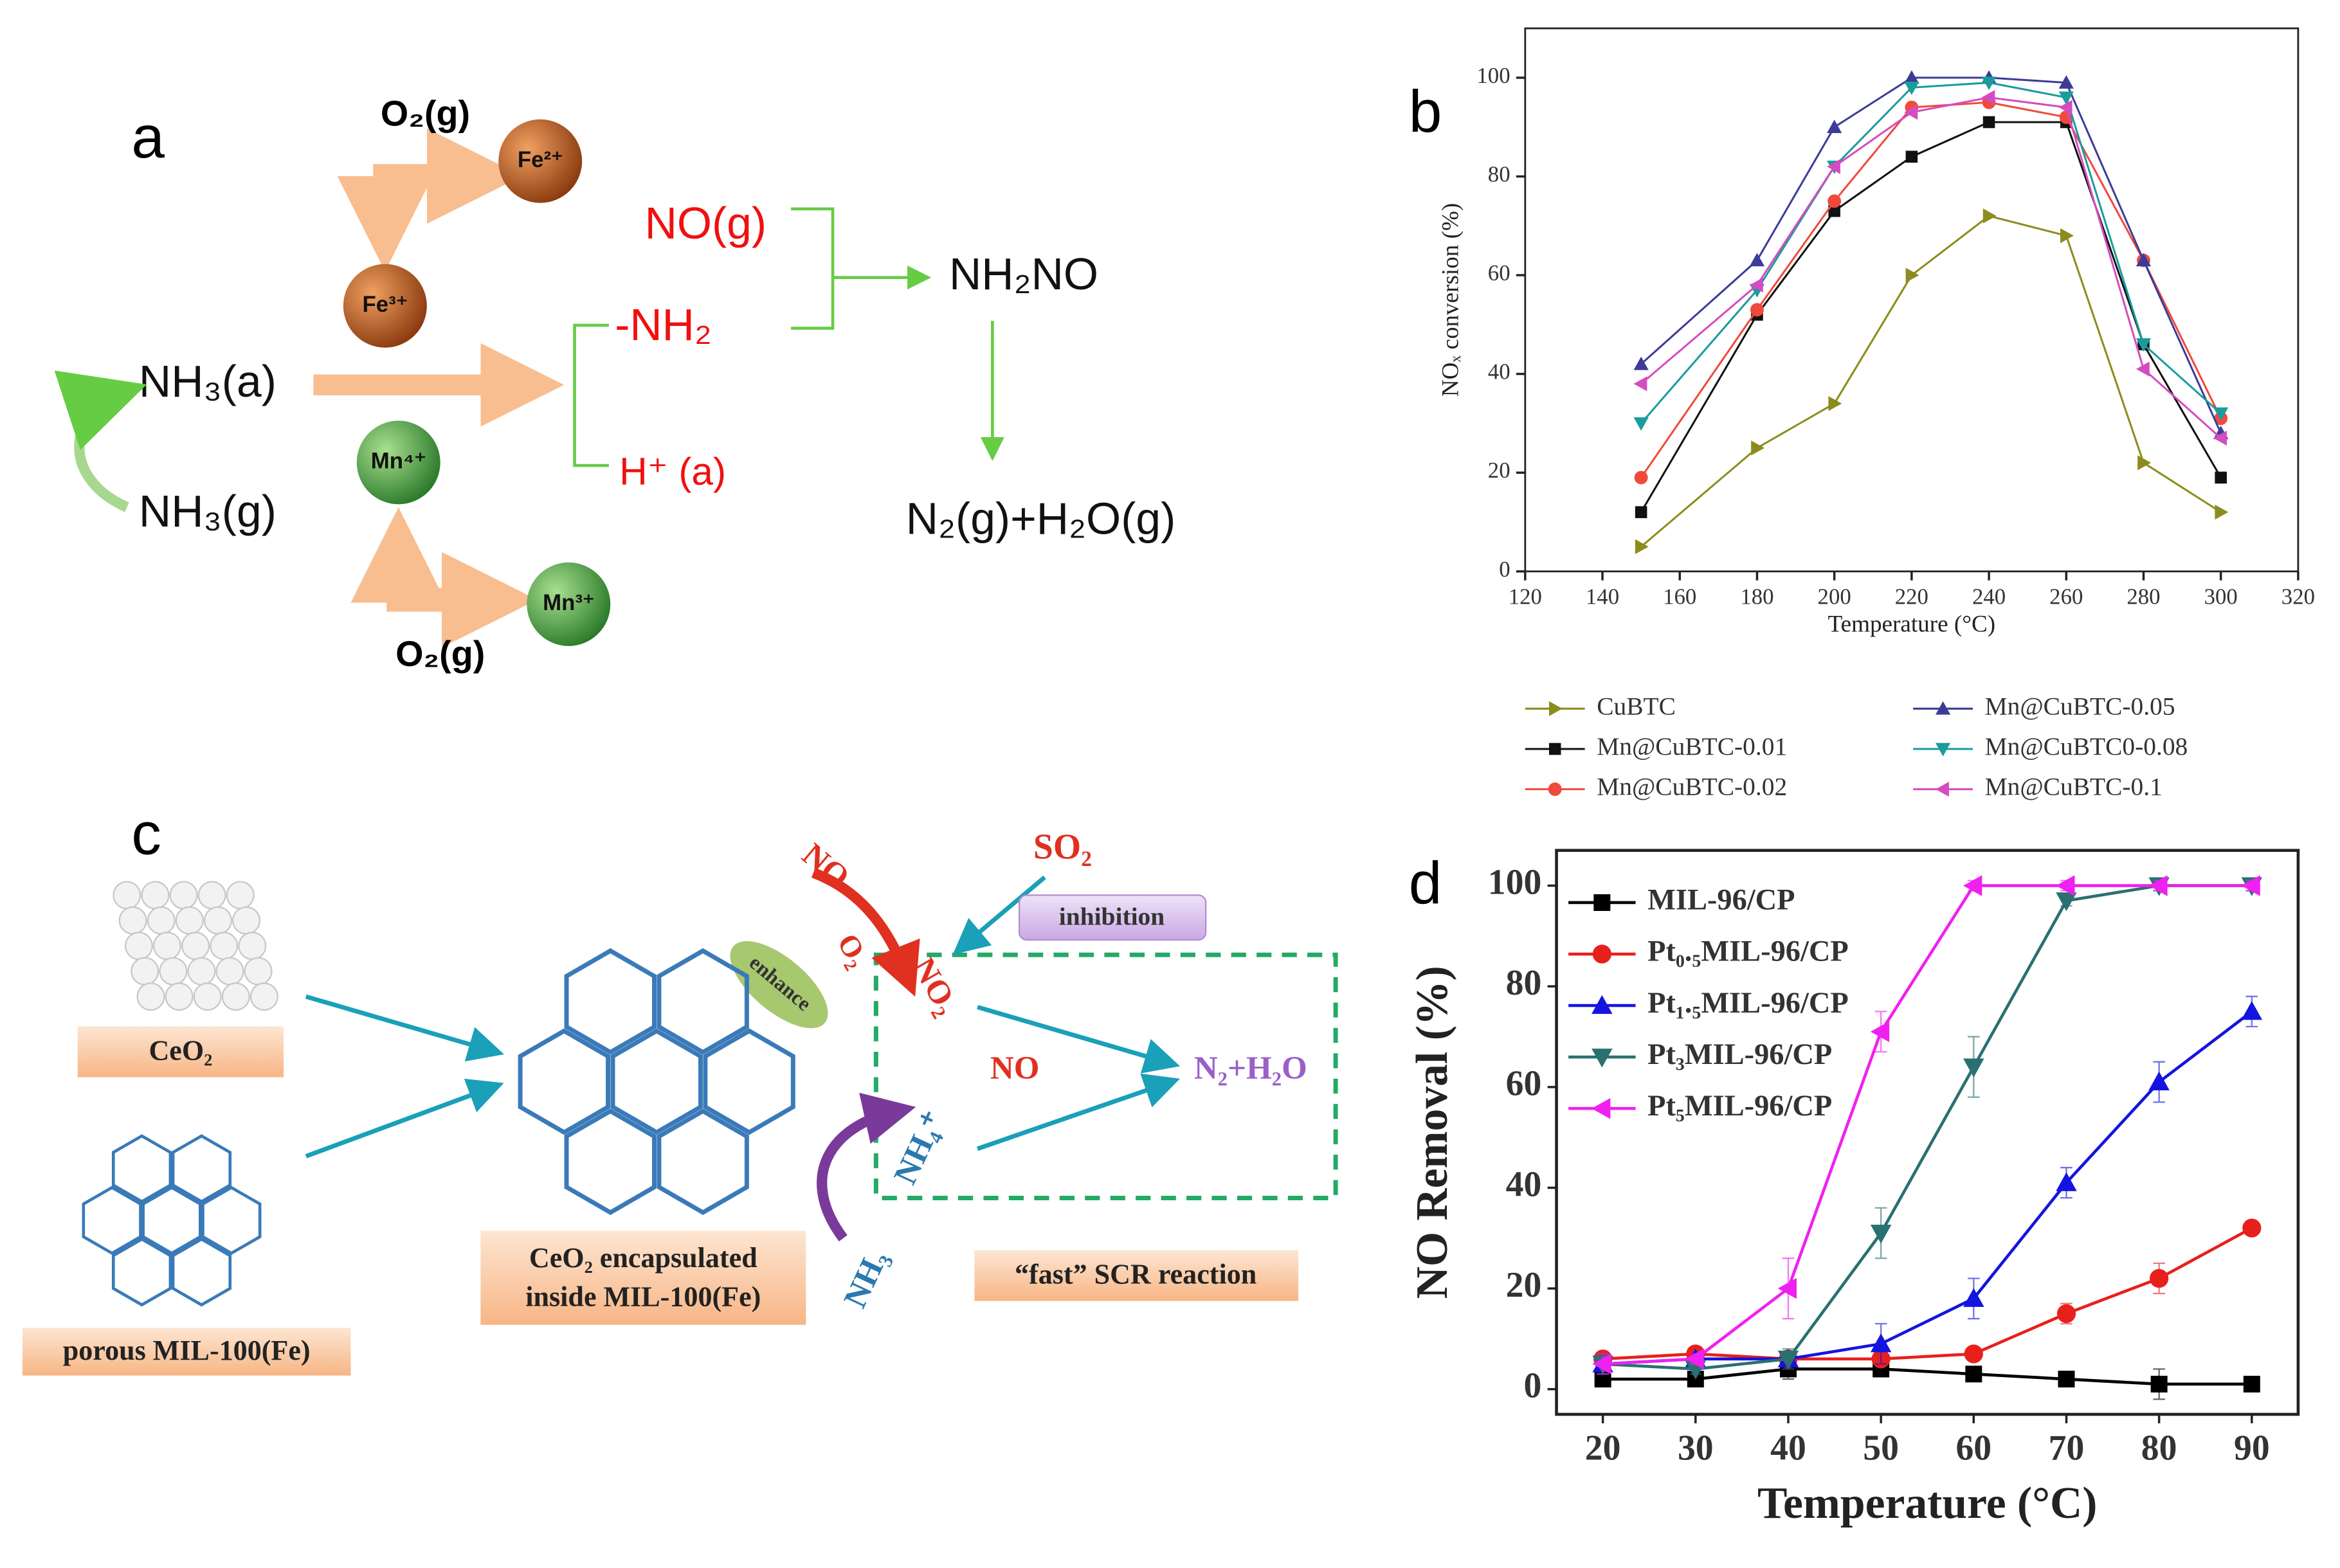  What do you see at coordinates (1106, 1076) in the screenshot?
I see `reaction-box` at bounding box center [1106, 1076].